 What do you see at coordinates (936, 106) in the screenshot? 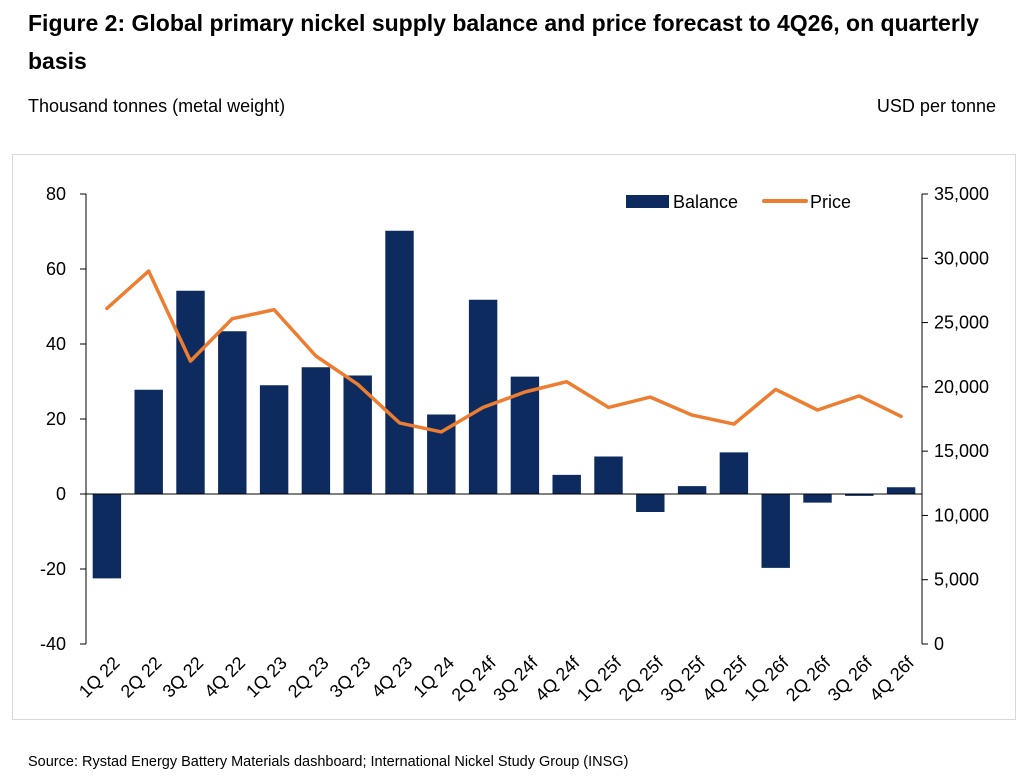
I see `right-axis-unit: USD per tonne` at bounding box center [936, 106].